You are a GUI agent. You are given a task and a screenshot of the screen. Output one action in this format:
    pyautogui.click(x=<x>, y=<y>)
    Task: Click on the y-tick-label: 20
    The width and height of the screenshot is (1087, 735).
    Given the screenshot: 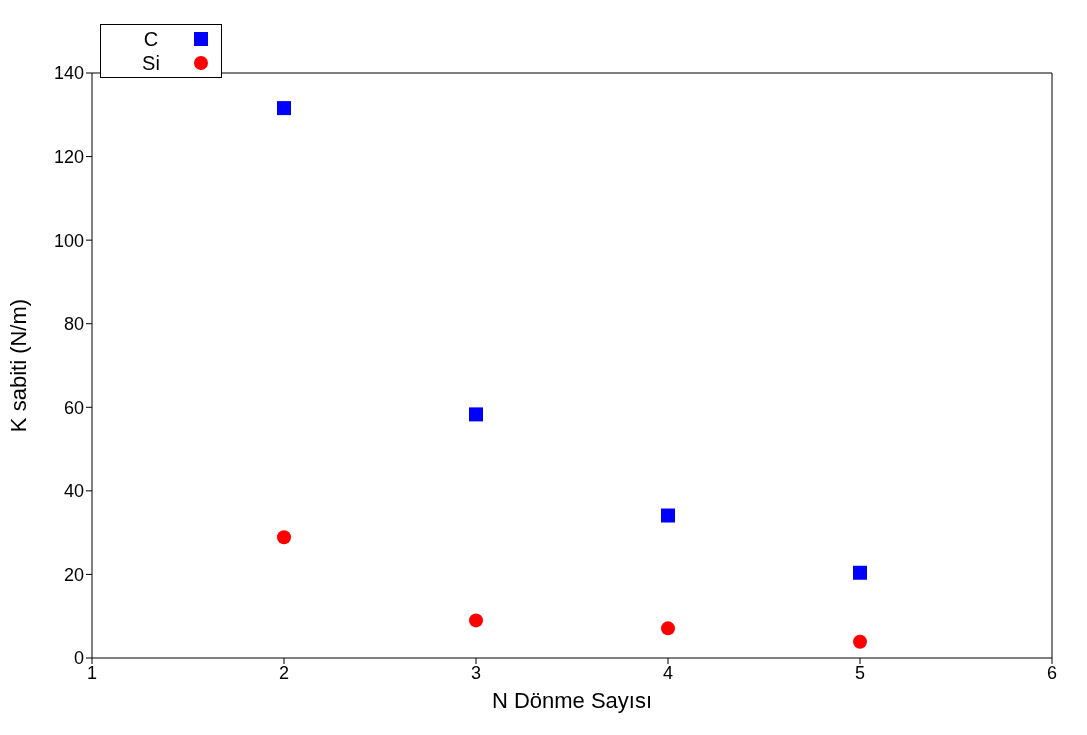 What is the action you would take?
    pyautogui.click(x=73, y=574)
    